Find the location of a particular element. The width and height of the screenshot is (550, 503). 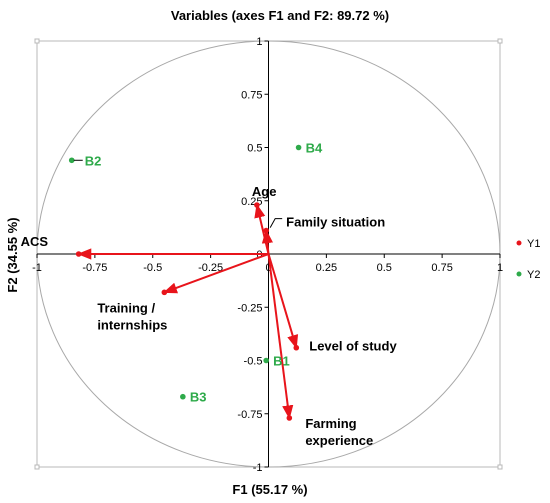

x-tick-label: -1 is located at coordinates (37, 268).